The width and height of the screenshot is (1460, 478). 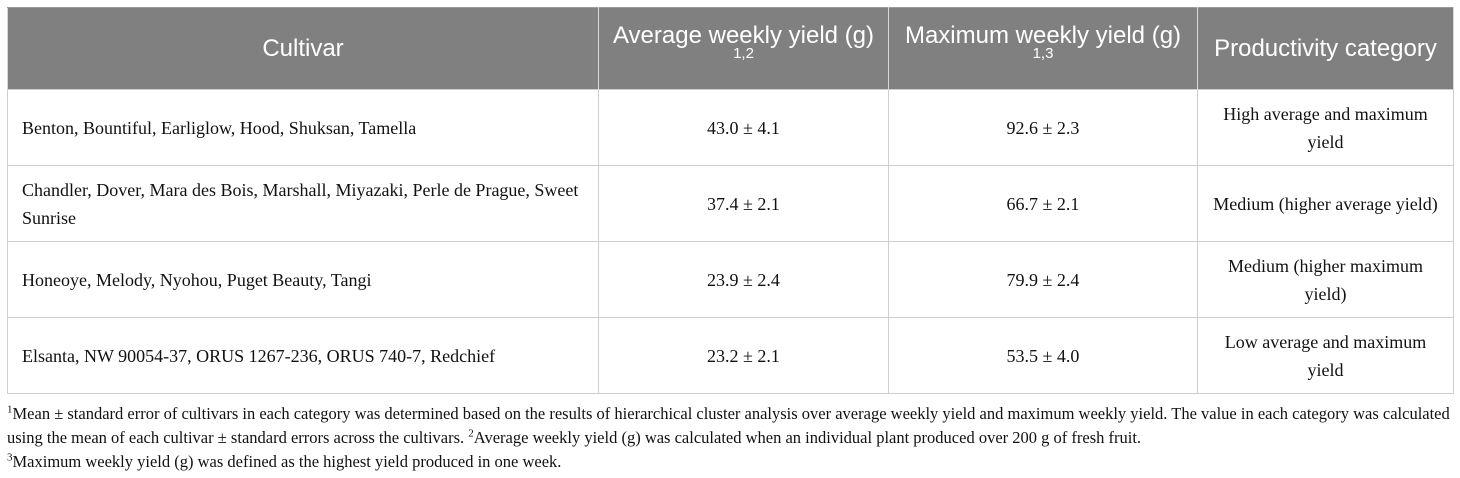 What do you see at coordinates (1043, 355) in the screenshot?
I see `cell-maximum-yield: 53.5 ± 4.0` at bounding box center [1043, 355].